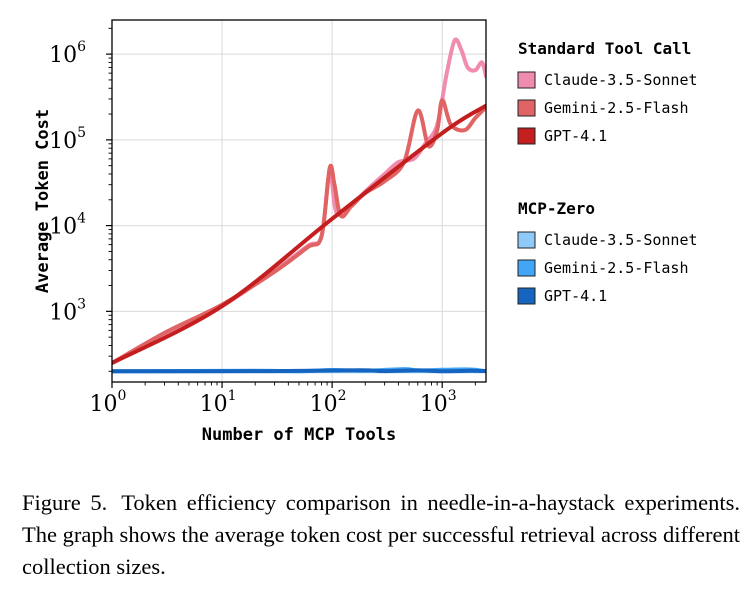 This screenshot has width=752, height=598. Describe the element at coordinates (438, 402) in the screenshot. I see `x-tick-label-3: 10³` at that location.